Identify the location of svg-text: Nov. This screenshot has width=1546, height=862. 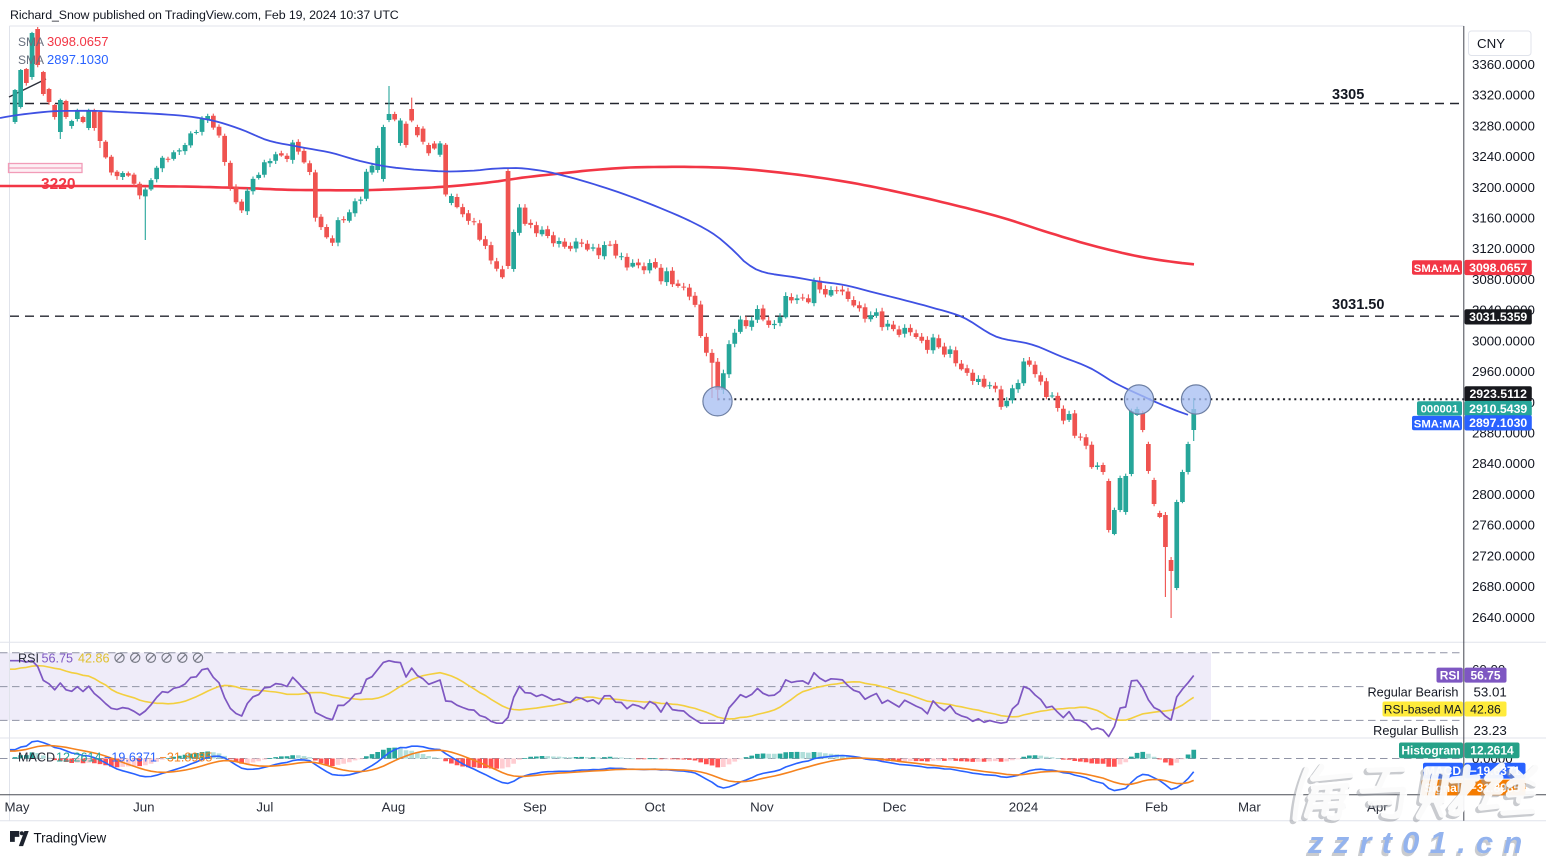
(762, 807).